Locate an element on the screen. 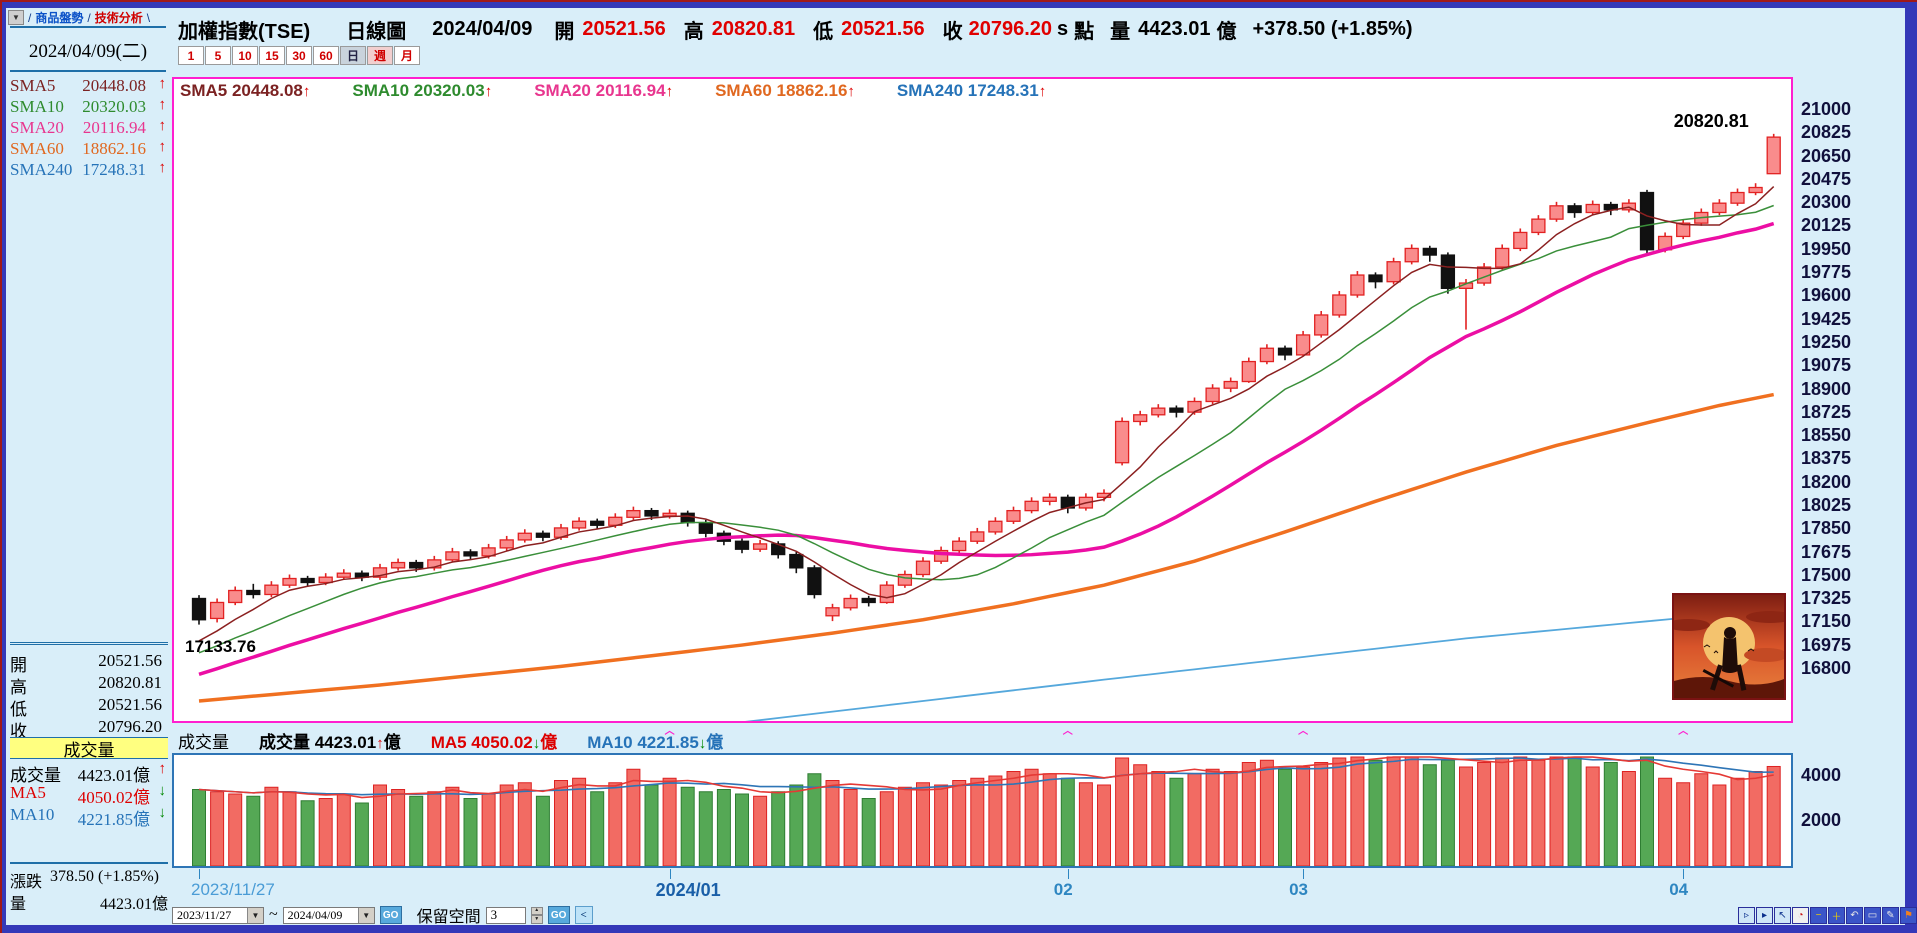  x-axis-label: 02 is located at coordinates (1063, 889).